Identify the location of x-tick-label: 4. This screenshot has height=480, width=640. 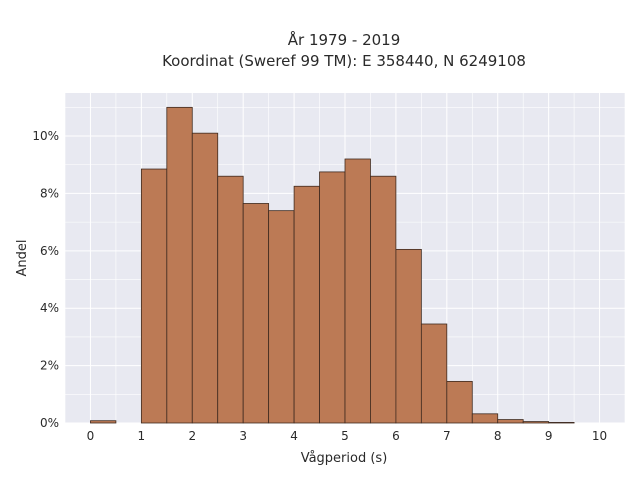
(294, 436).